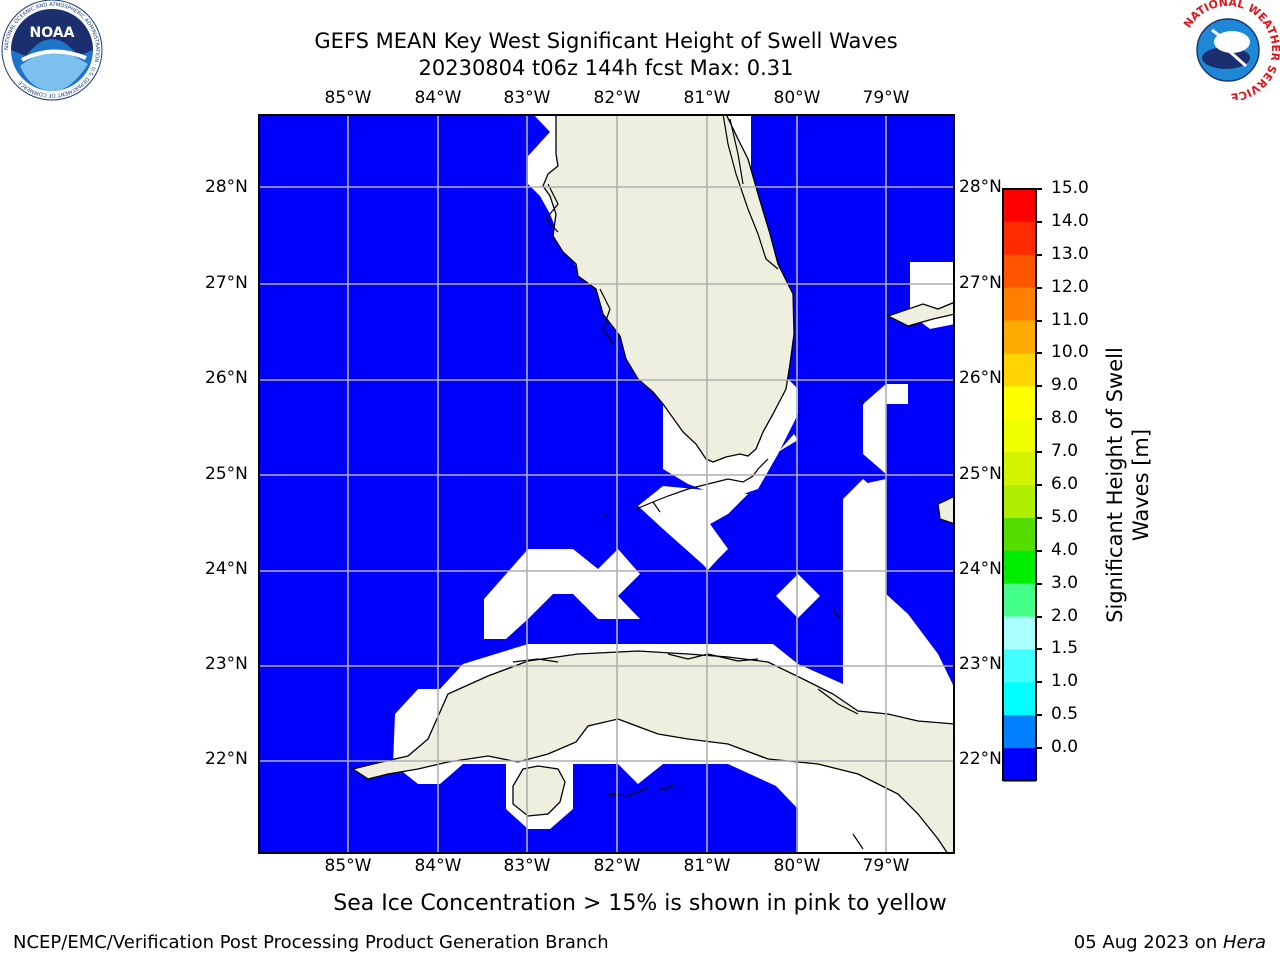  I want to click on colorbar-tick-label: 10.0, so click(1070, 352).